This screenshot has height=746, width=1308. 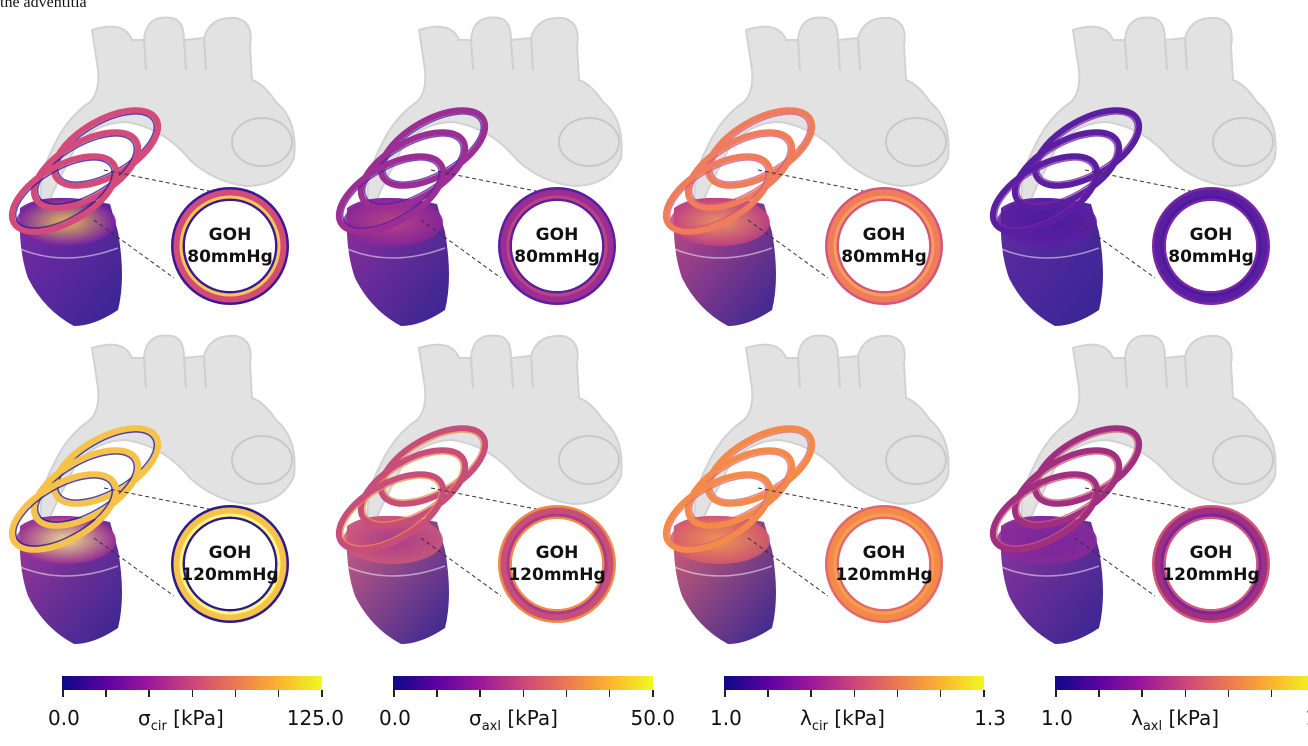 I want to click on colorbar-quantity-label: σcir [kPa], so click(x=181, y=720).